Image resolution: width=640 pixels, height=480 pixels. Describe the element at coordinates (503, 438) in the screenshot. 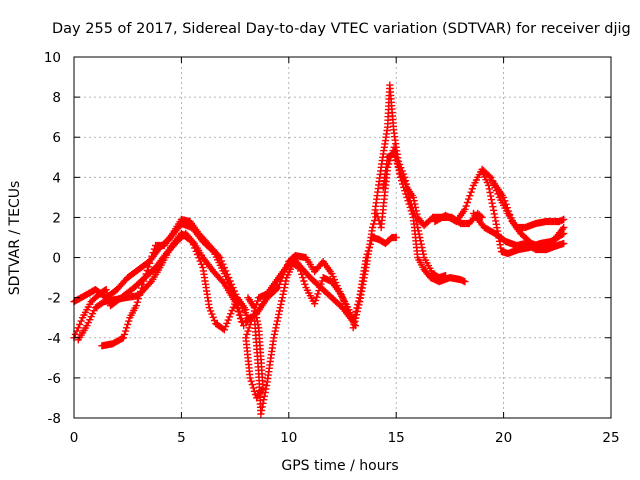

I see `x-tick-label: 20` at that location.